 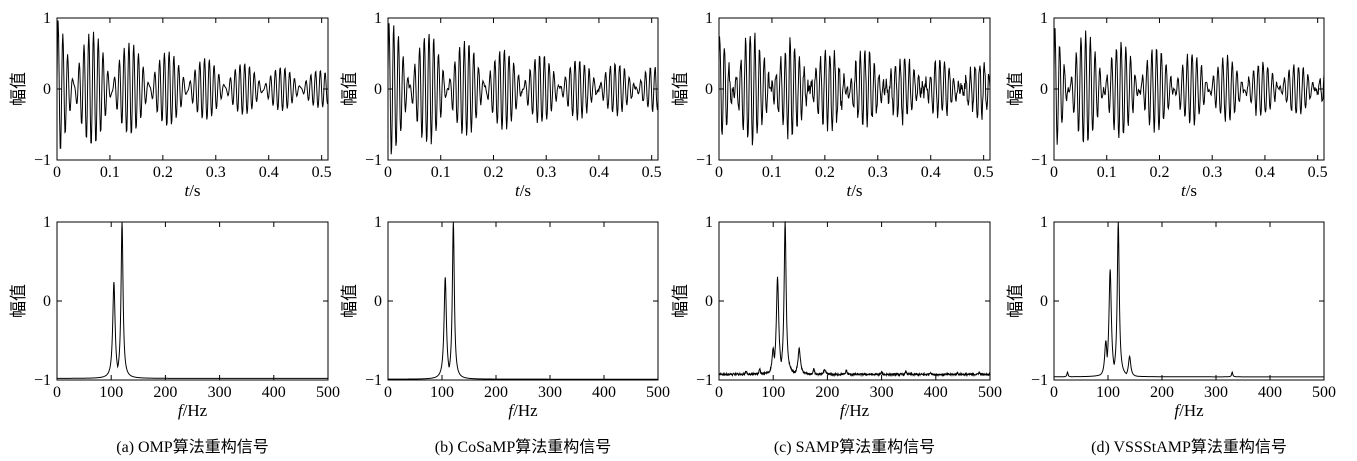 What do you see at coordinates (523, 446) in the screenshot?
I see `subfigure-caption: (b) CoSaMP算法重构信号` at bounding box center [523, 446].